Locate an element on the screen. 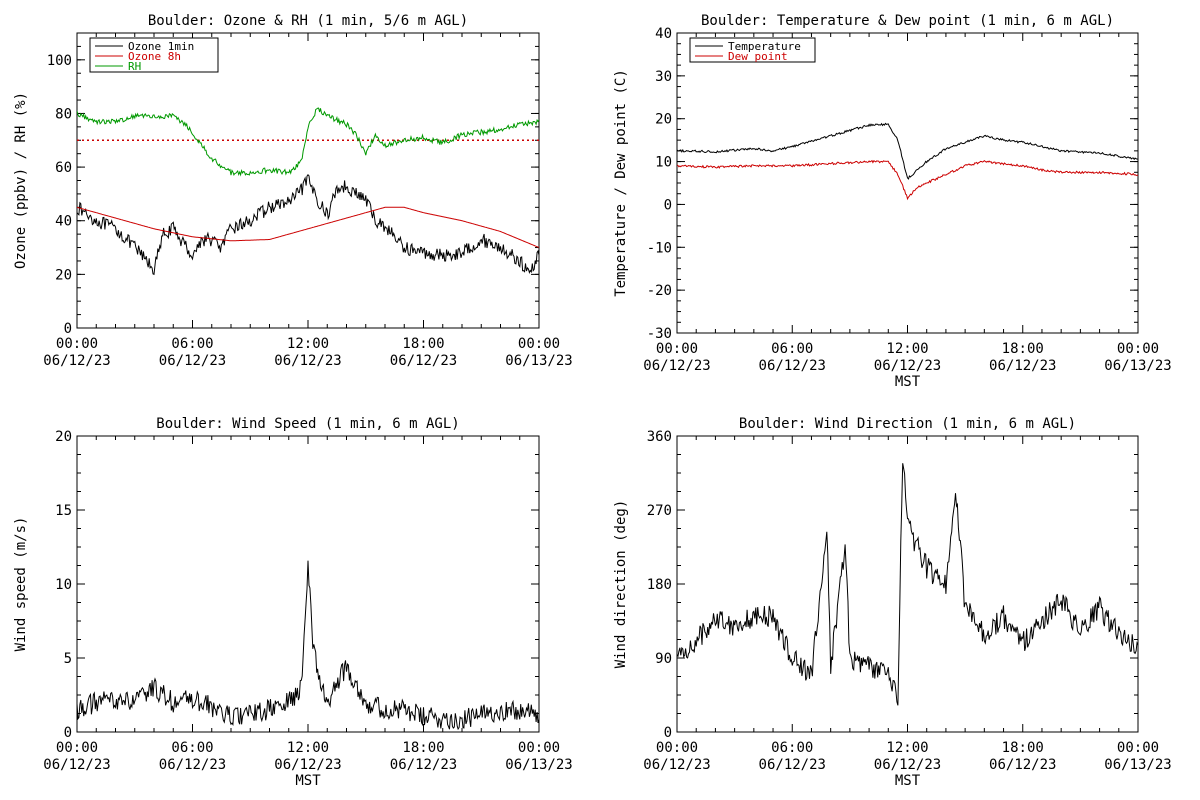 The height and width of the screenshot is (800, 1200). y-axis-label: Wind speed (m/s) is located at coordinates (21, 584).